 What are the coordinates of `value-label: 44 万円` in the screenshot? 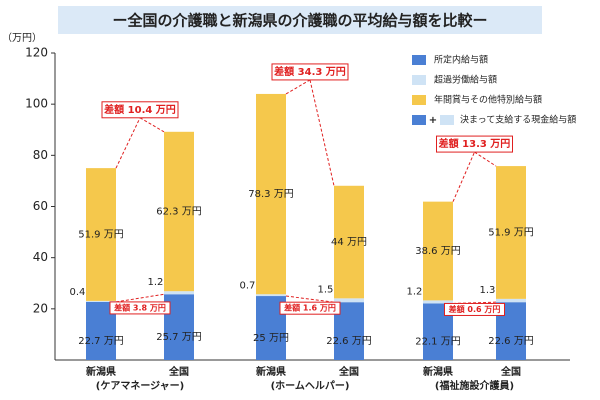 It's located at (349, 242).